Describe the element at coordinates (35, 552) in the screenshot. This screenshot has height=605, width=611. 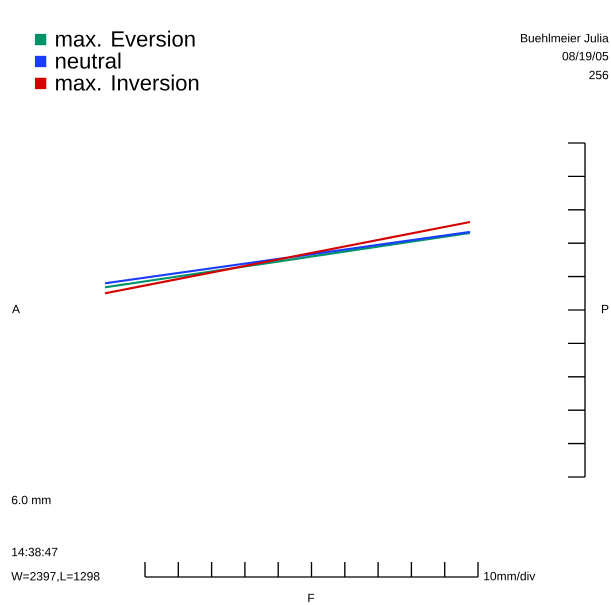
I see `text: 14:38:47` at that location.